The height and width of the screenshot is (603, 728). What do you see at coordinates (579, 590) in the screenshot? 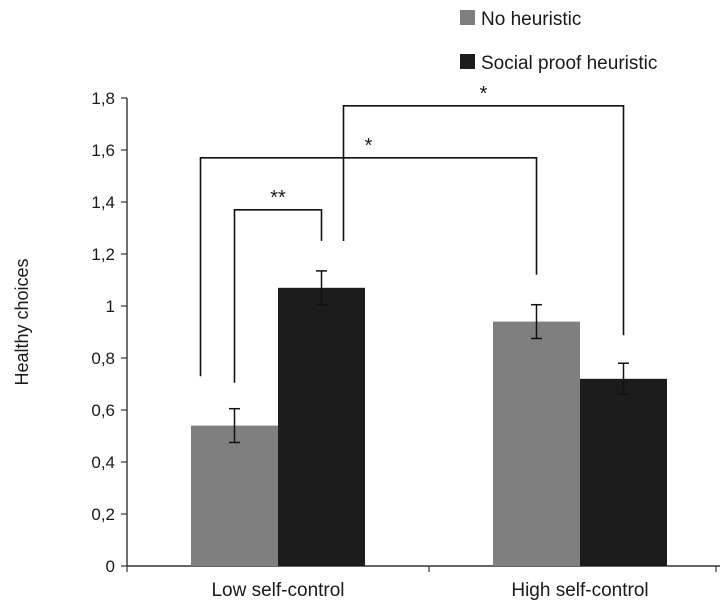
I see `x-category-label: High self-control` at bounding box center [579, 590].